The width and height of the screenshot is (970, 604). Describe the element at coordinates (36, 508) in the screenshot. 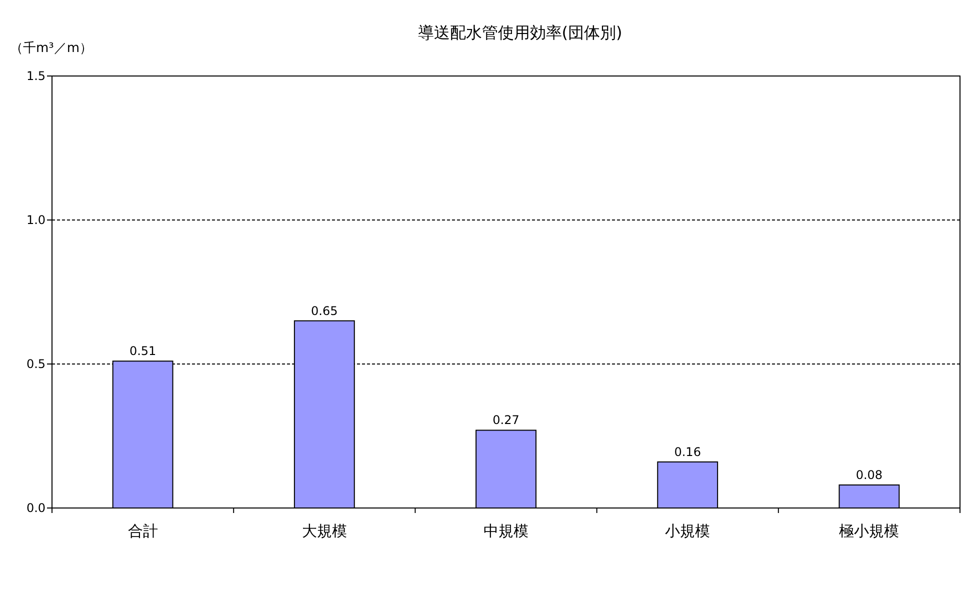

I see `y-tick-label: 0.0` at that location.